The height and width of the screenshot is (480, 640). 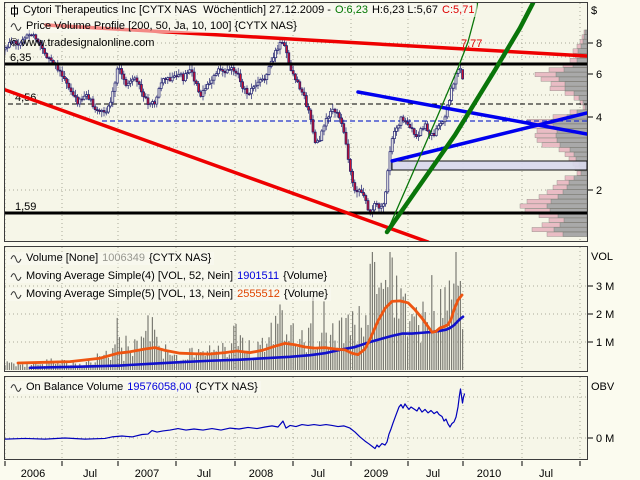 I want to click on triangle-lower-line, so click(x=488, y=137).